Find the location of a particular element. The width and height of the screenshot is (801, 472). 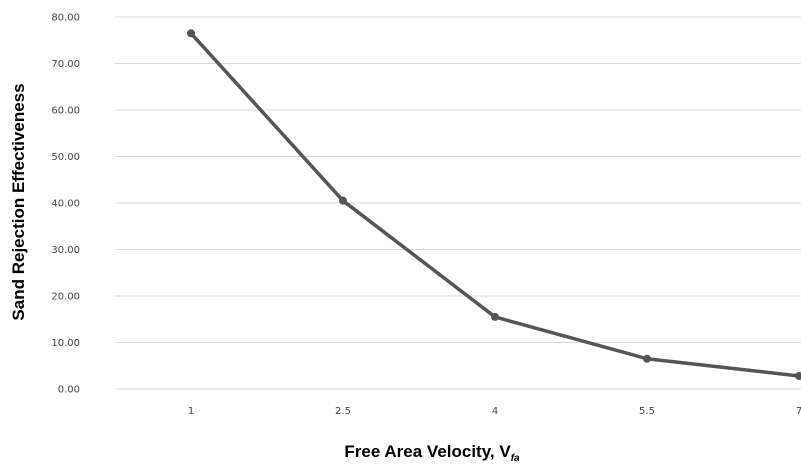

x-tick-label: 5.5 is located at coordinates (647, 411).